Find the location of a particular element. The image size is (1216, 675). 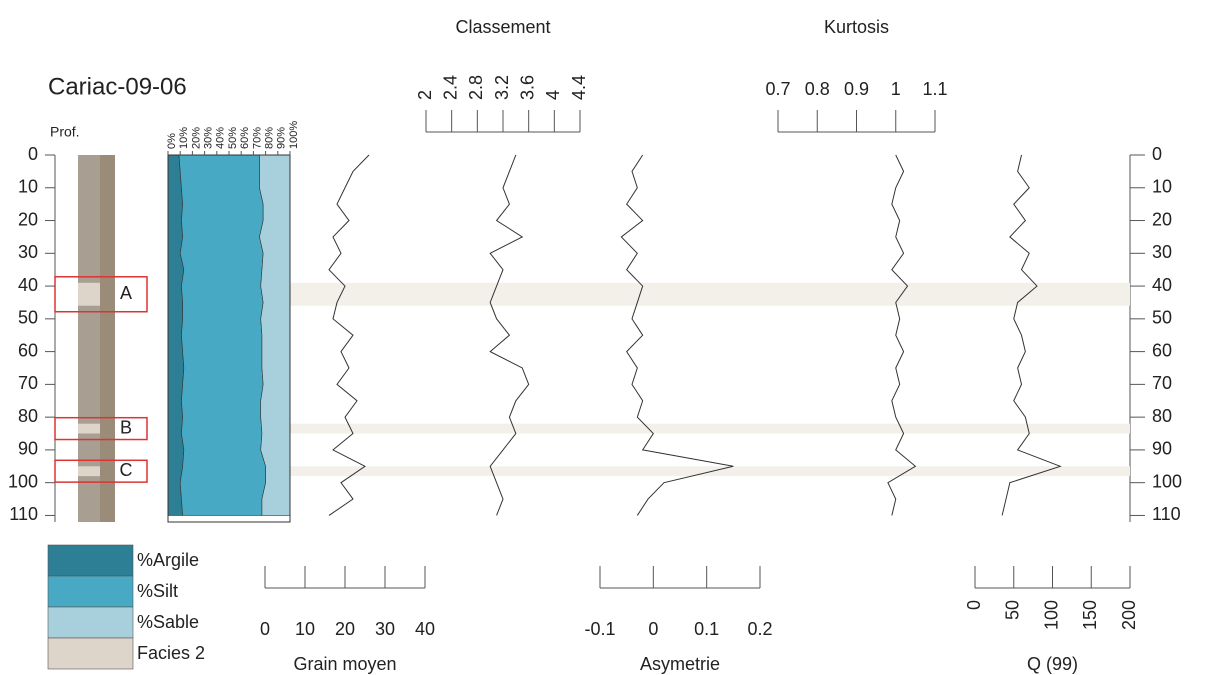

panel-title: Q (99) is located at coordinates (1052, 664).